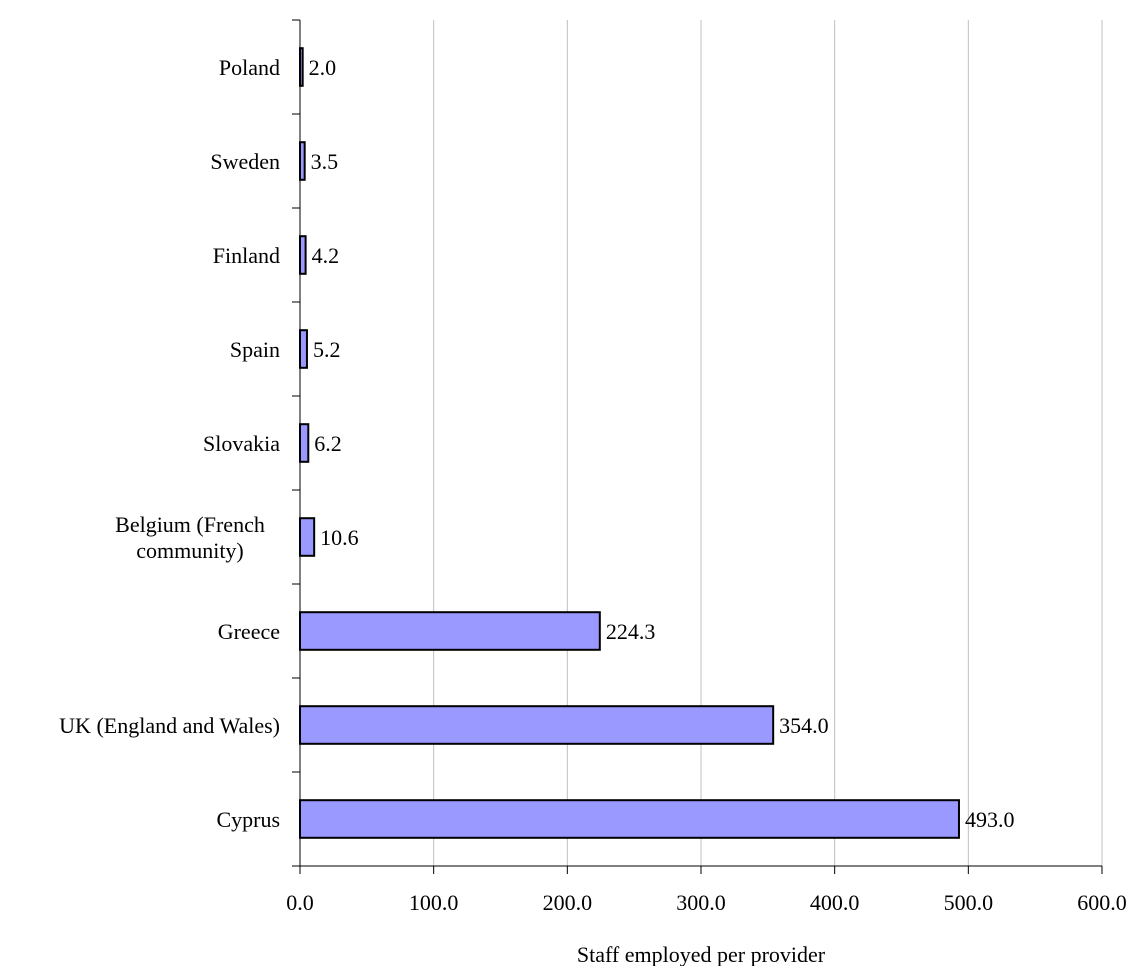 This screenshot has height=971, width=1135. What do you see at coordinates (990, 819) in the screenshot?
I see `data-label: 493.0` at bounding box center [990, 819].